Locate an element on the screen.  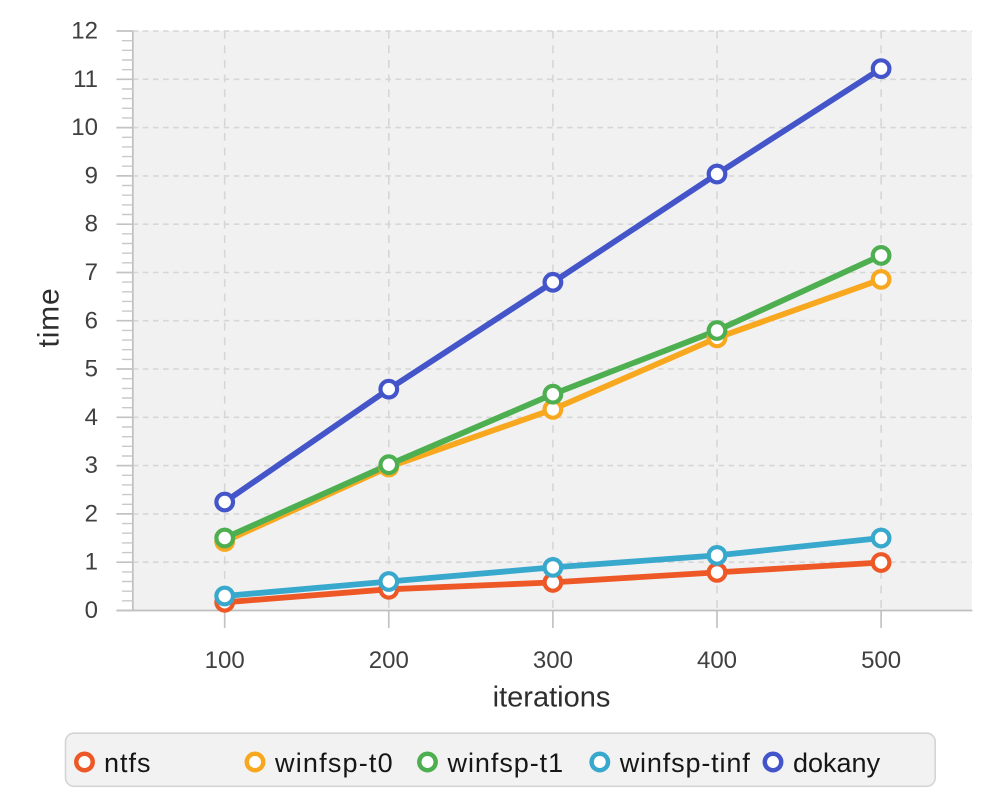
svg-text: dokany is located at coordinates (837, 763).